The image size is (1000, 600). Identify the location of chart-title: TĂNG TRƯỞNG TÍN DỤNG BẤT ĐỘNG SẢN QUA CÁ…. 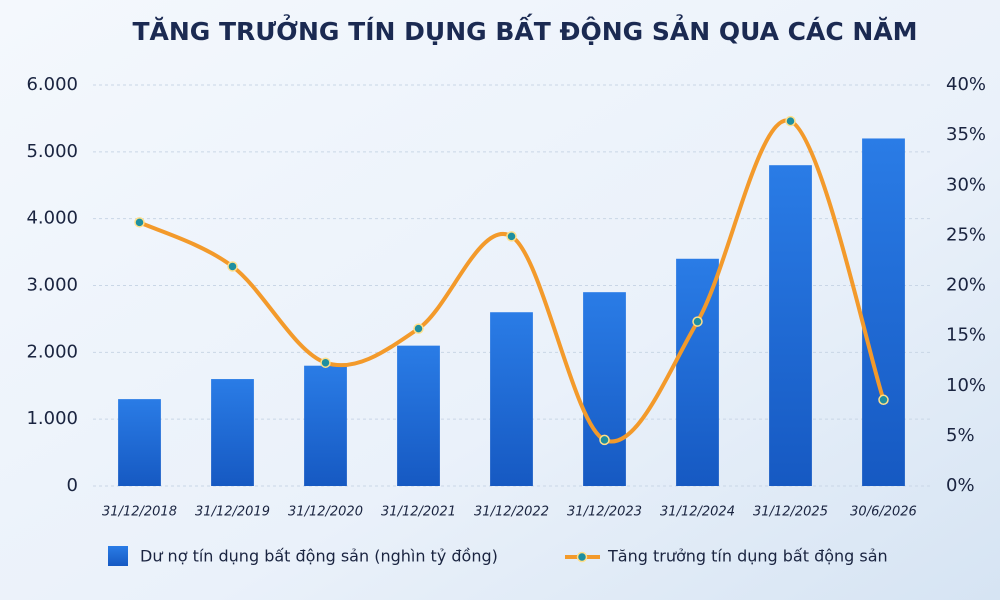
(524, 29).